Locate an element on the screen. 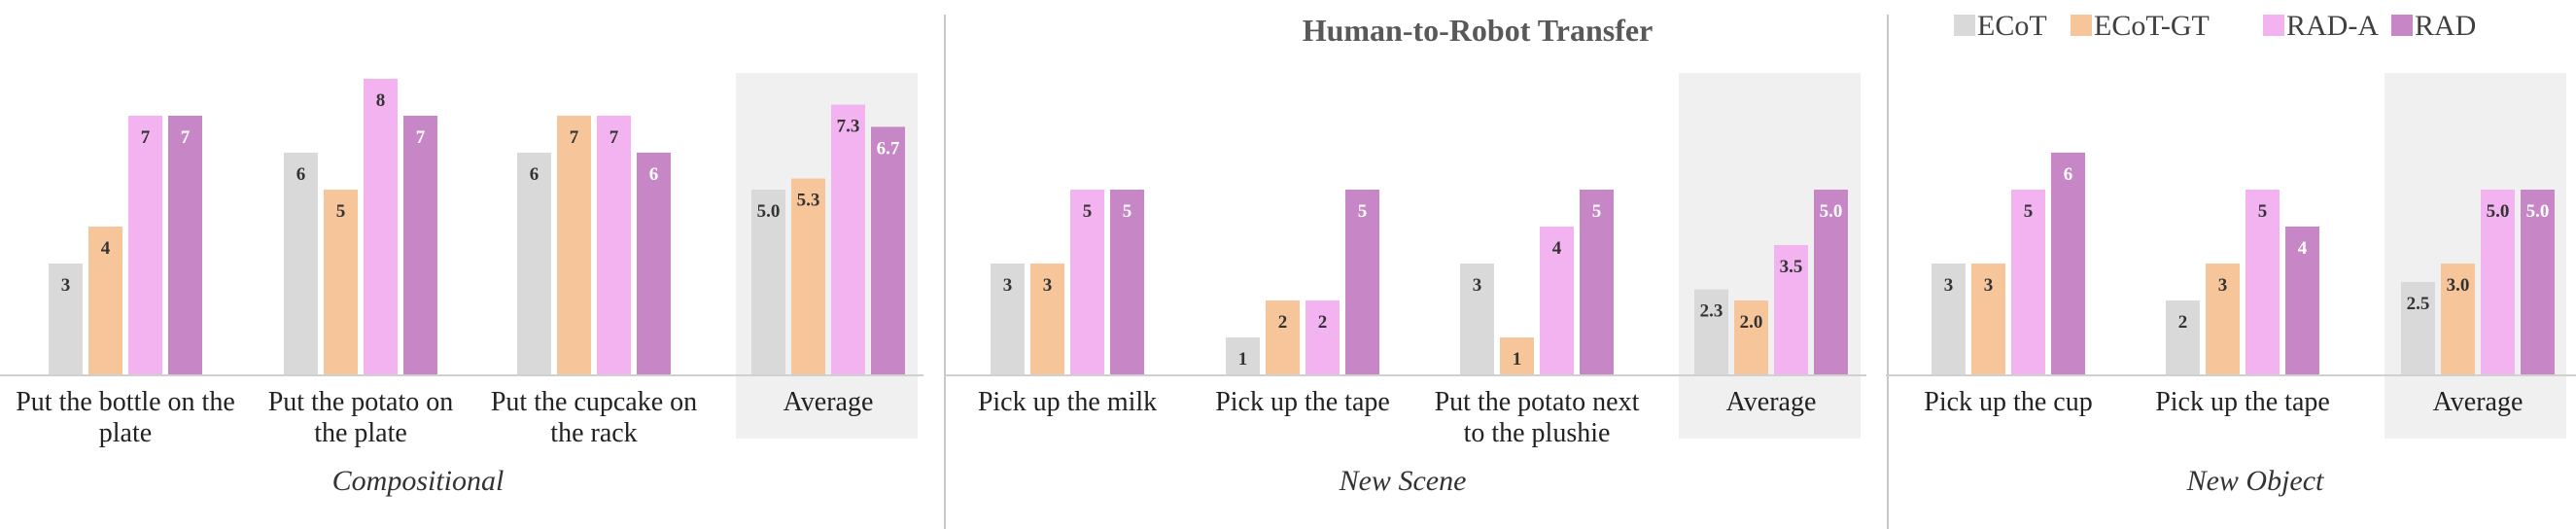 Image resolution: width=2576 pixels, height=529 pixels. group-label: New Scene is located at coordinates (1403, 481).